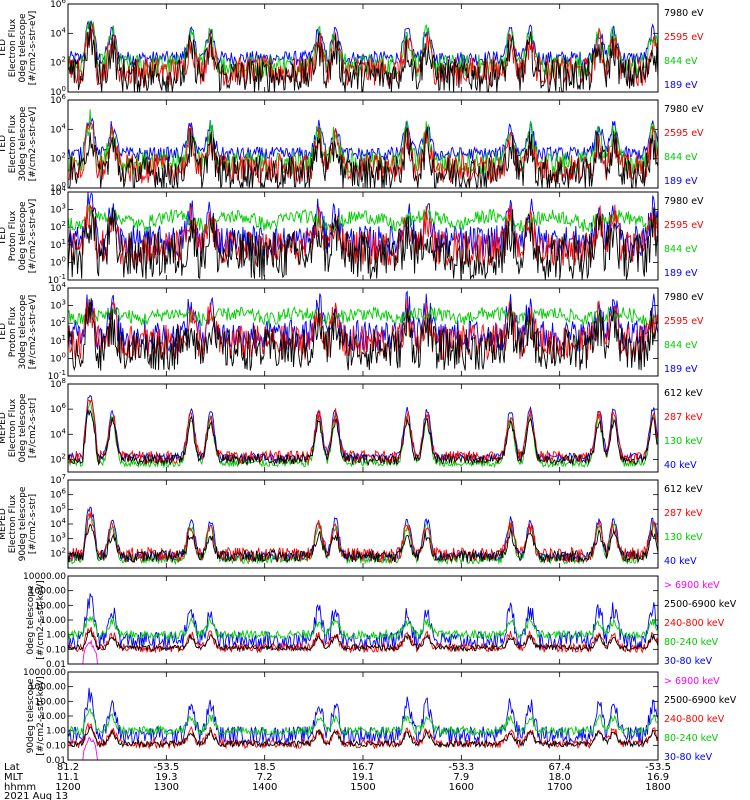  I want to click on ytick-label: 1.00, so click(56, 636).